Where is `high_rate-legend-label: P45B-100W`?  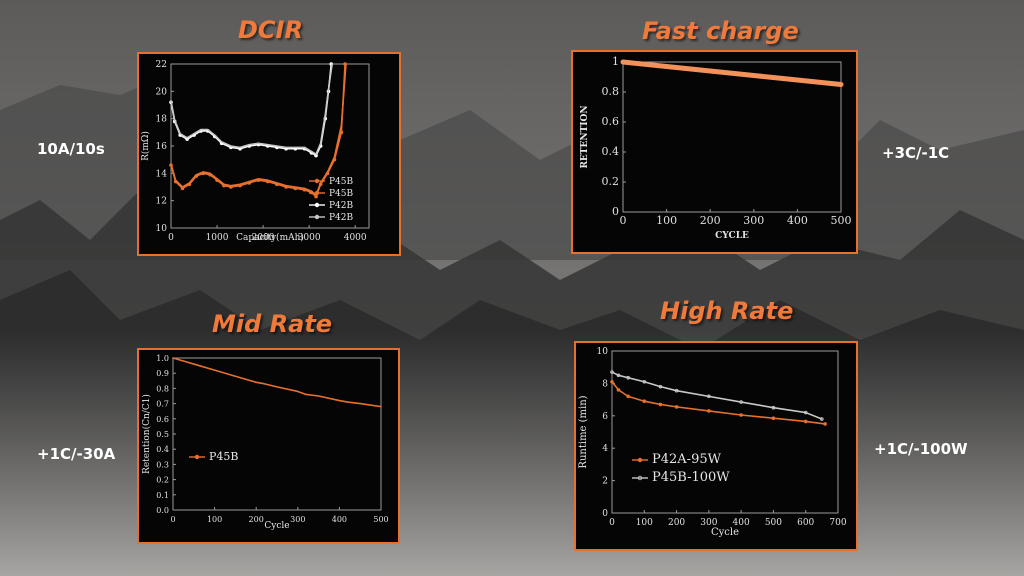 high_rate-legend-label: P45B-100W is located at coordinates (691, 477).